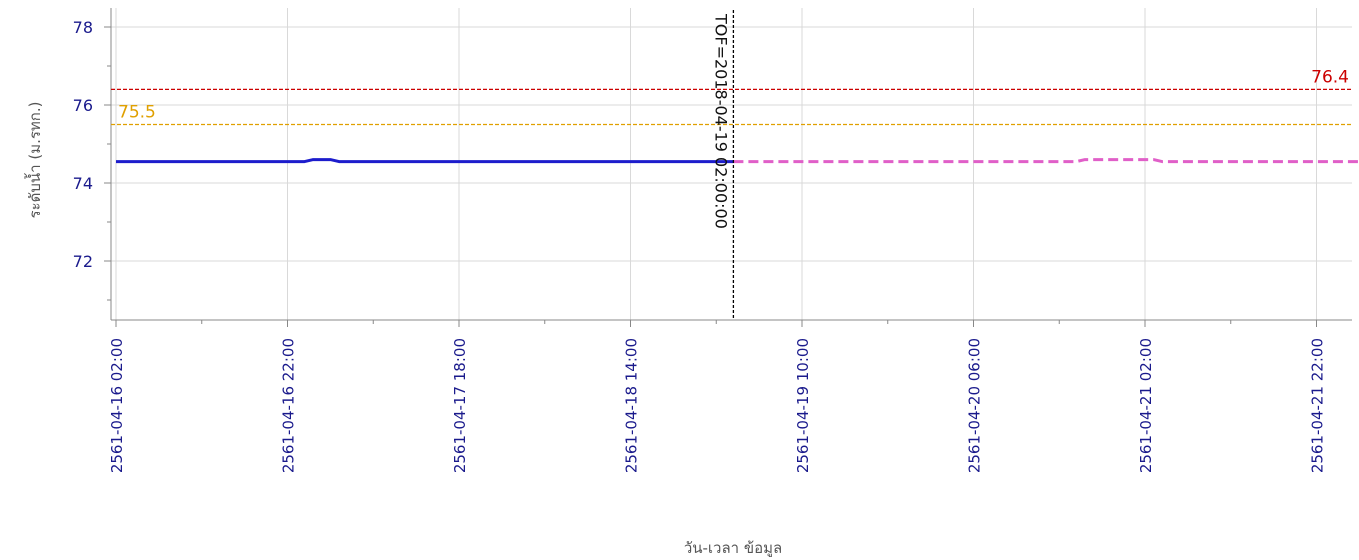 This screenshot has height=560, width=1359. Describe the element at coordinates (460, 405) in the screenshot. I see `x-tick-label: 2561-04-17 18:00` at that location.